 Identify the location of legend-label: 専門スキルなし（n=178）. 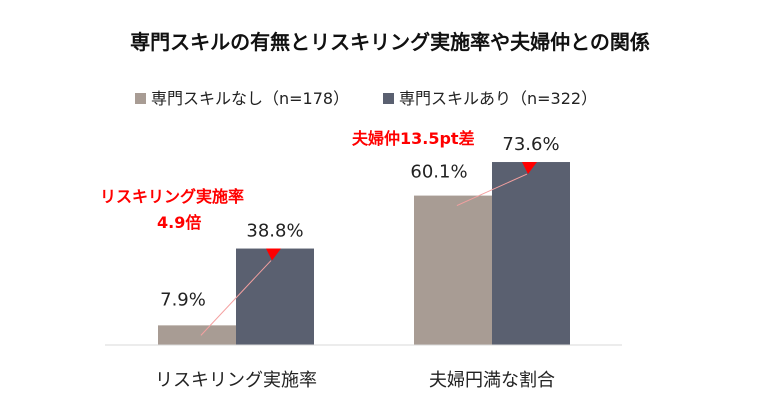
(250, 98).